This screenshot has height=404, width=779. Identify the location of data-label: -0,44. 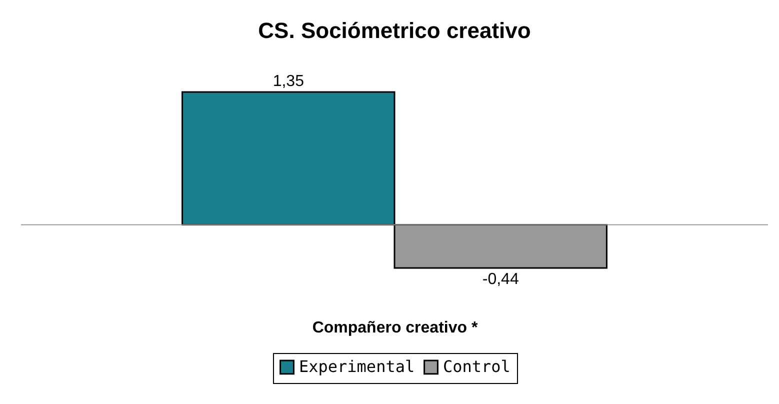
(500, 279).